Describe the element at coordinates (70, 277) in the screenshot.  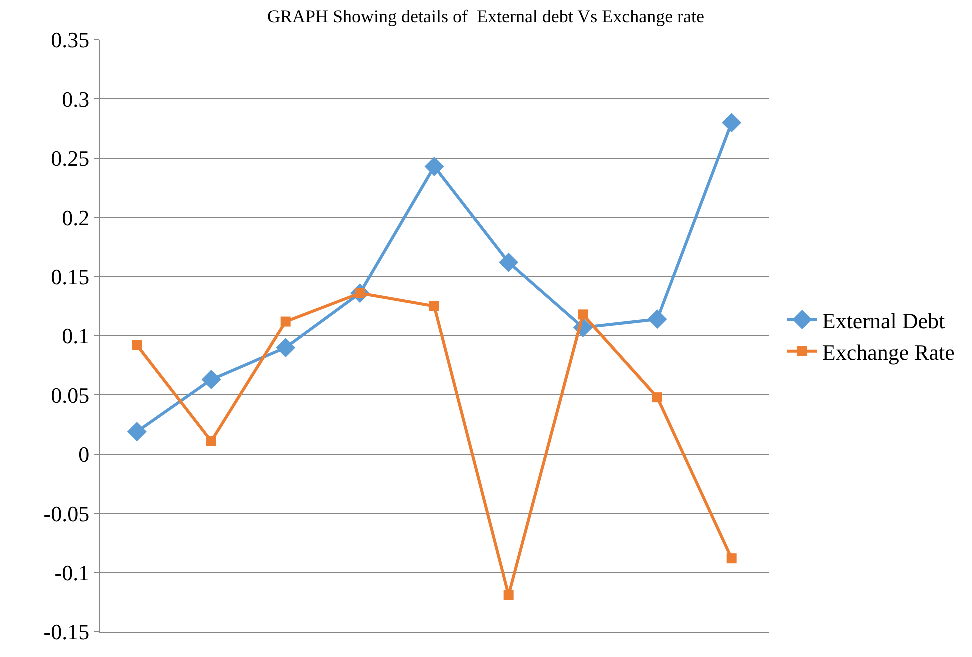
I see `y-tick-label: 0.15` at that location.